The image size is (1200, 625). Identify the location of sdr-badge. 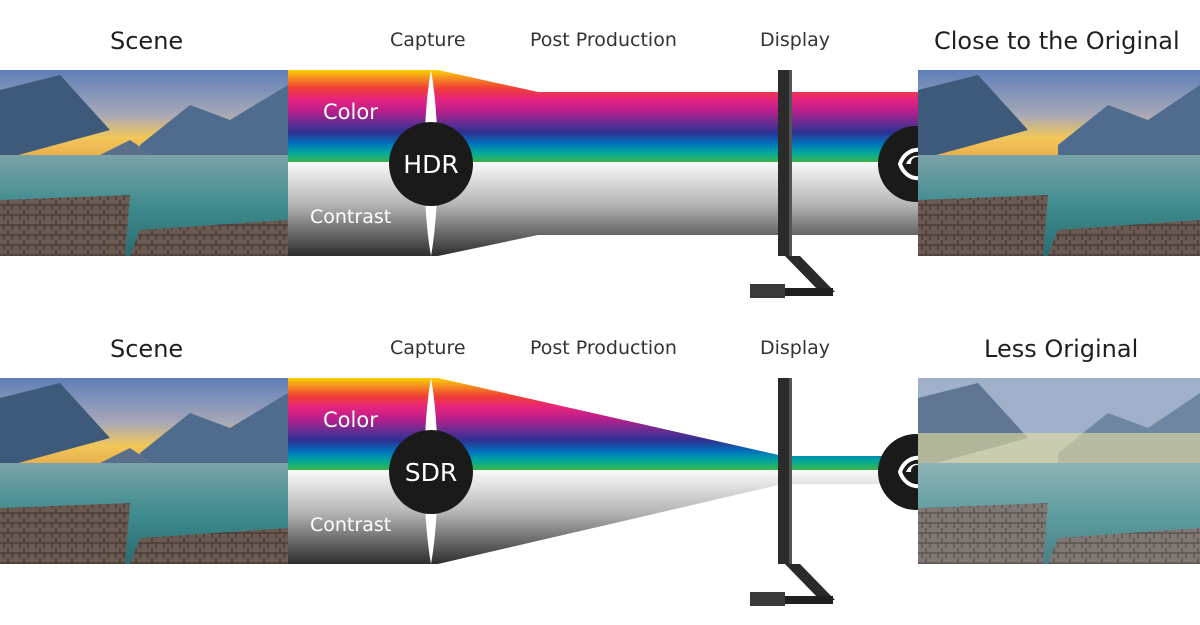
(431, 472).